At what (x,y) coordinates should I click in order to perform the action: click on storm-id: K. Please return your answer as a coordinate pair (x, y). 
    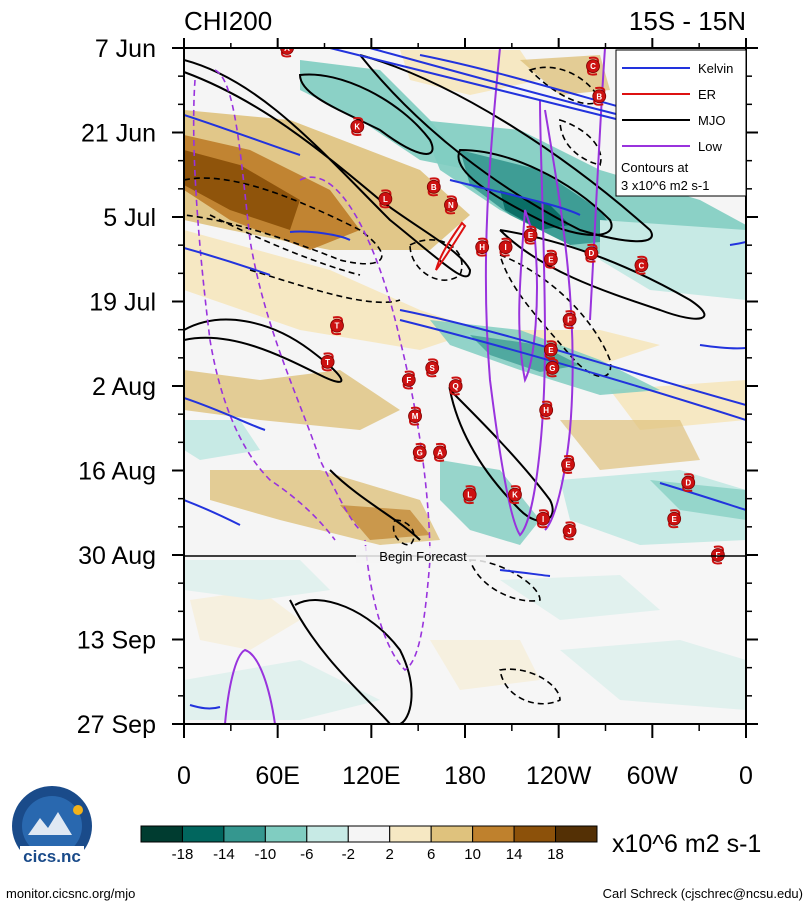
    Looking at the image, I should click on (357, 126).